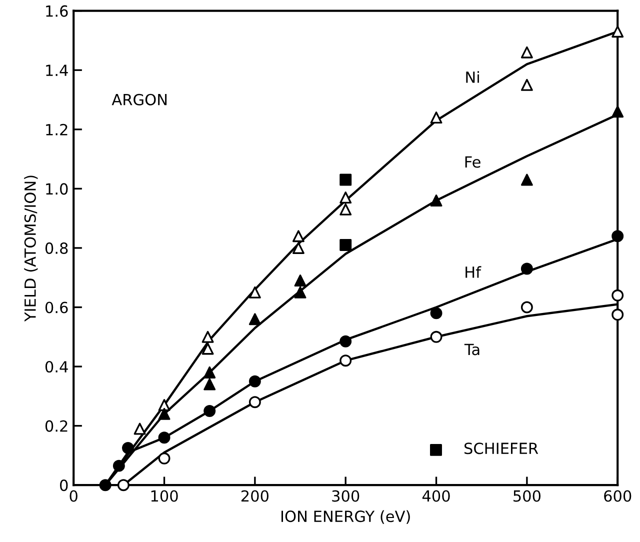 This screenshot has height=542, width=640. I want to click on x-tick-label: 400, so click(436, 496).